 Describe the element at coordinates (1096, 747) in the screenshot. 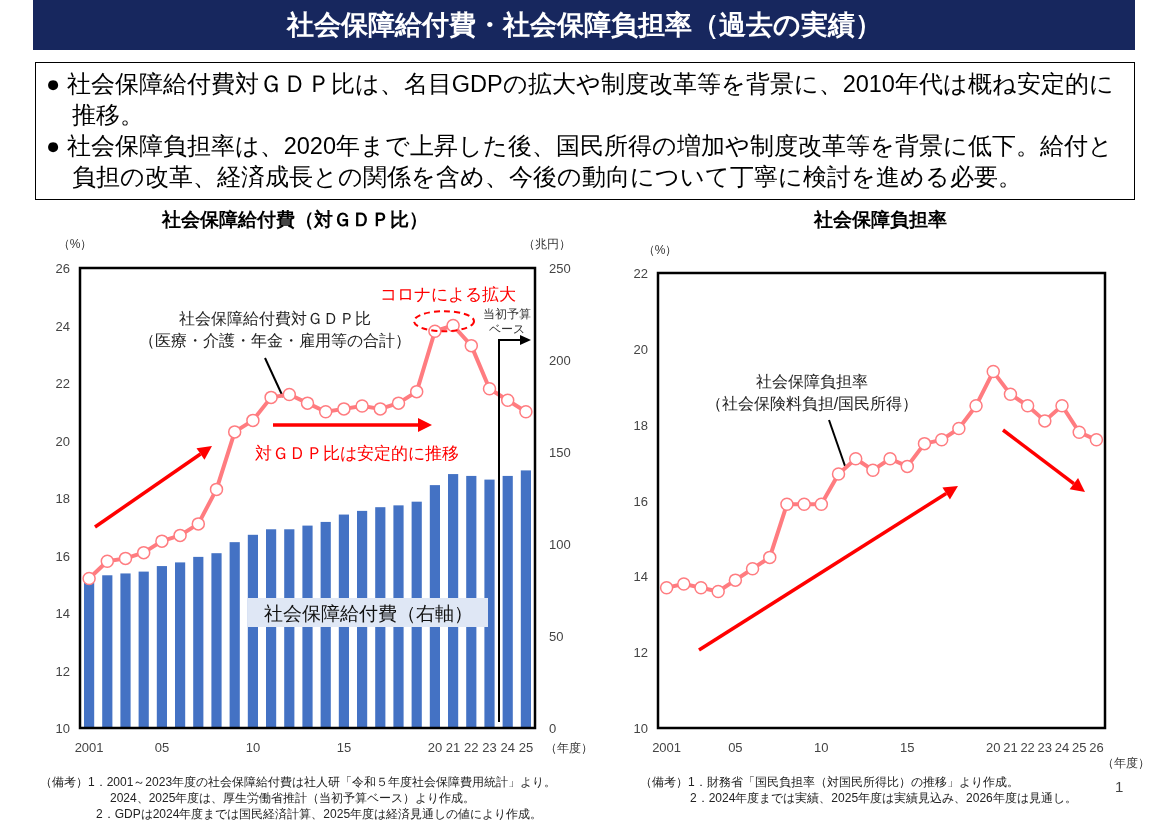

I see `x-tick-label: 26` at that location.